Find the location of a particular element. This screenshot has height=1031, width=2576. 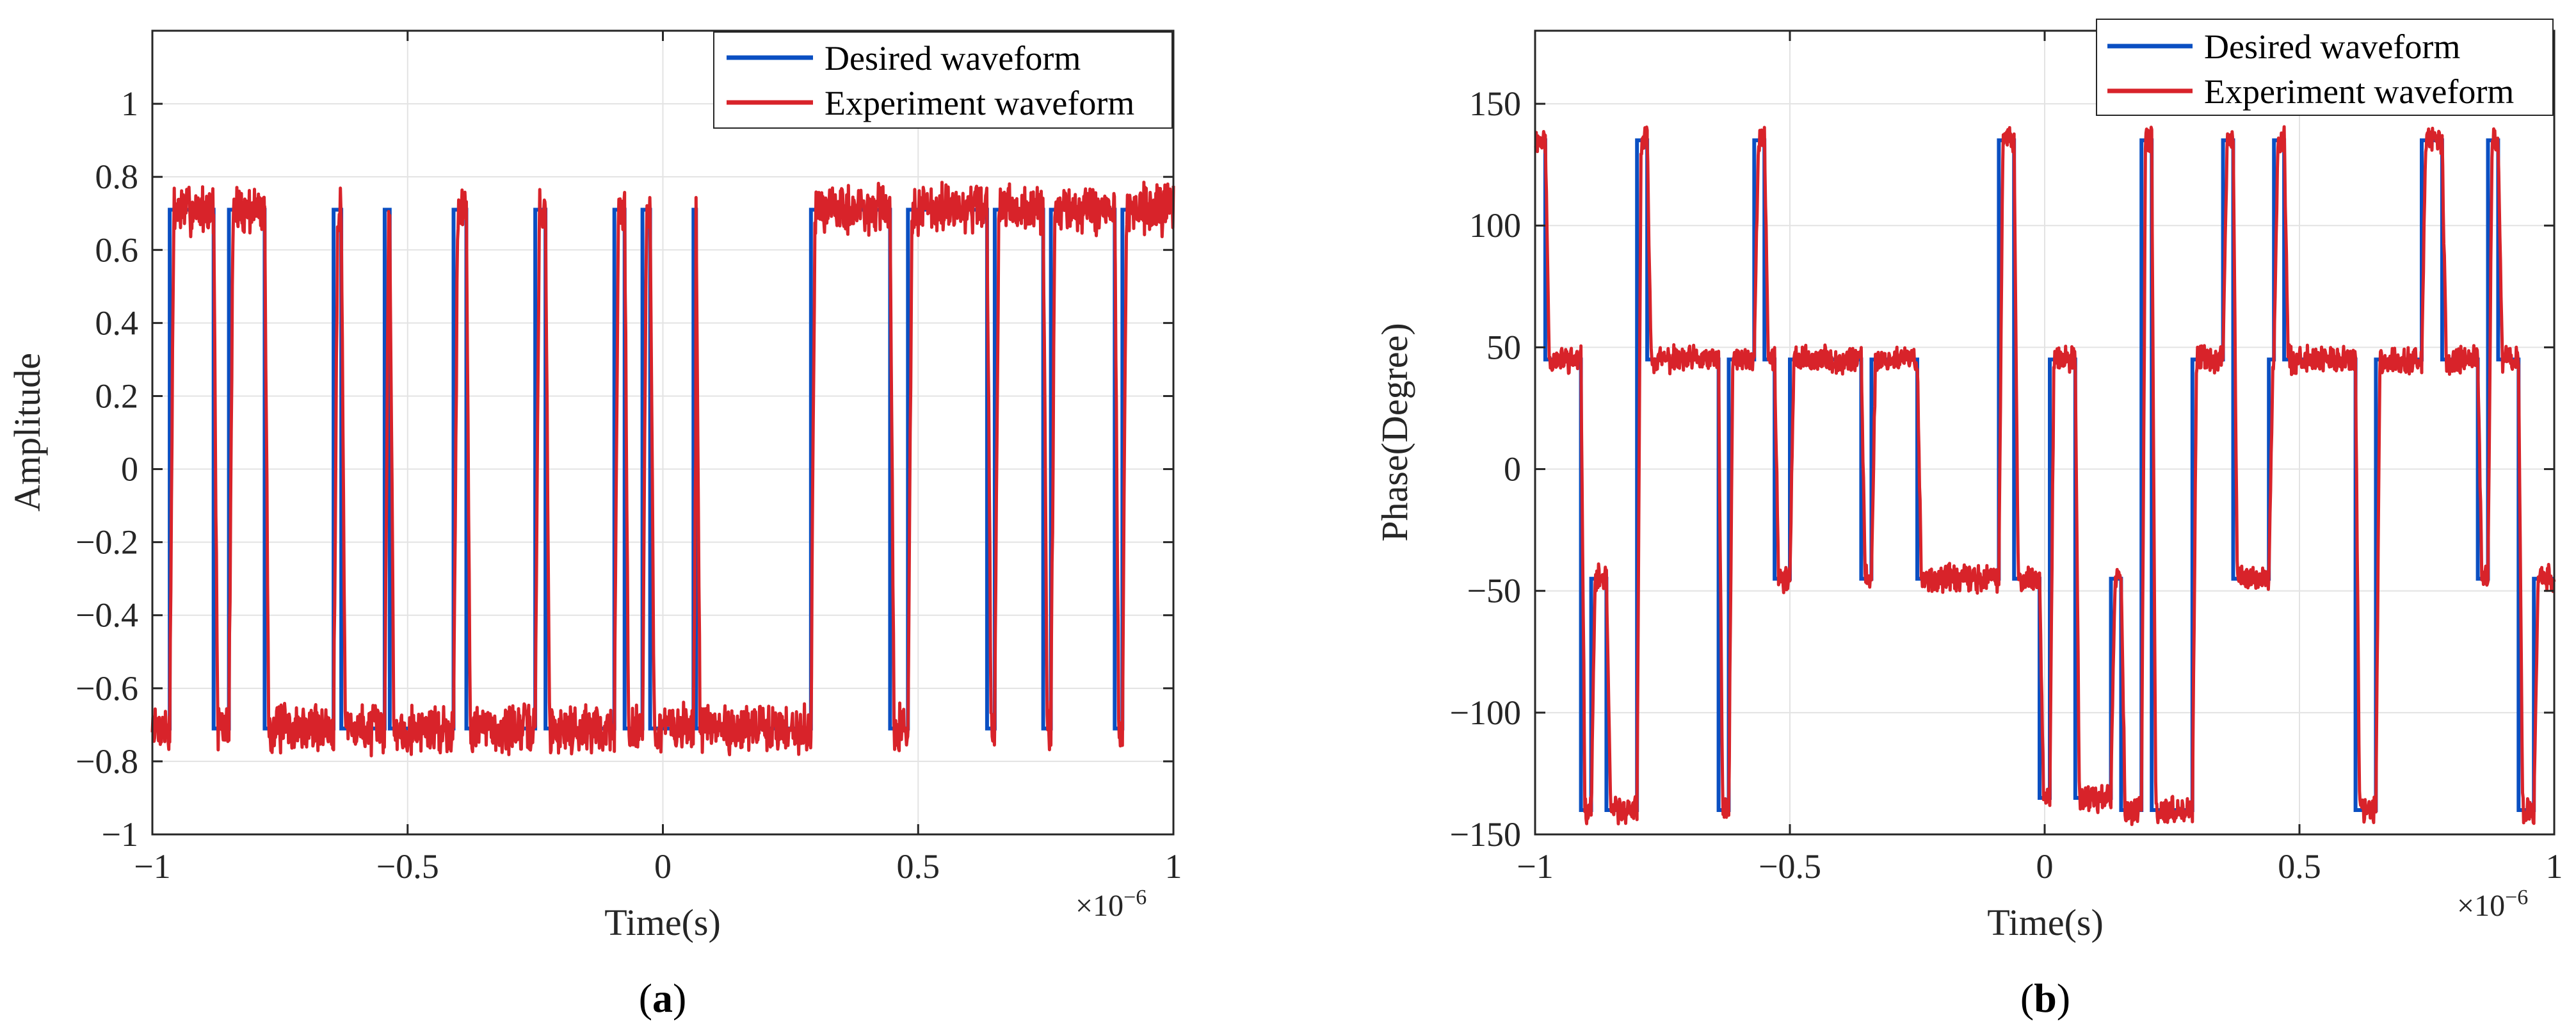

panel-label-b: (b) is located at coordinates (2045, 998).